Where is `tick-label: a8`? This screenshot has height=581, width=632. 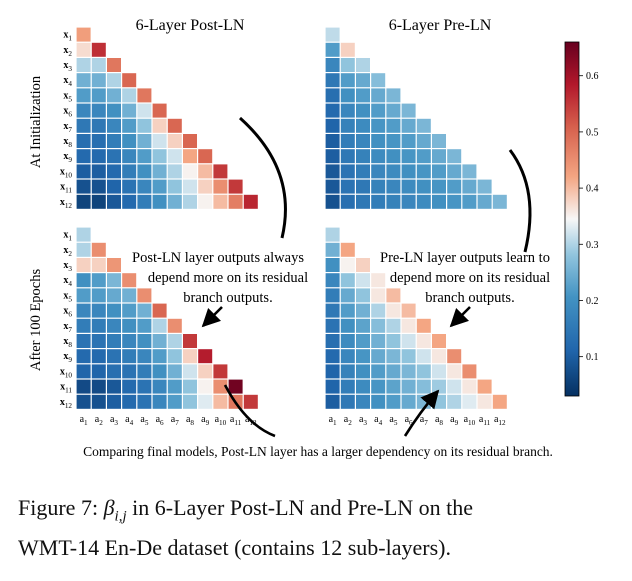 tick-label: a8 is located at coordinates (439, 420).